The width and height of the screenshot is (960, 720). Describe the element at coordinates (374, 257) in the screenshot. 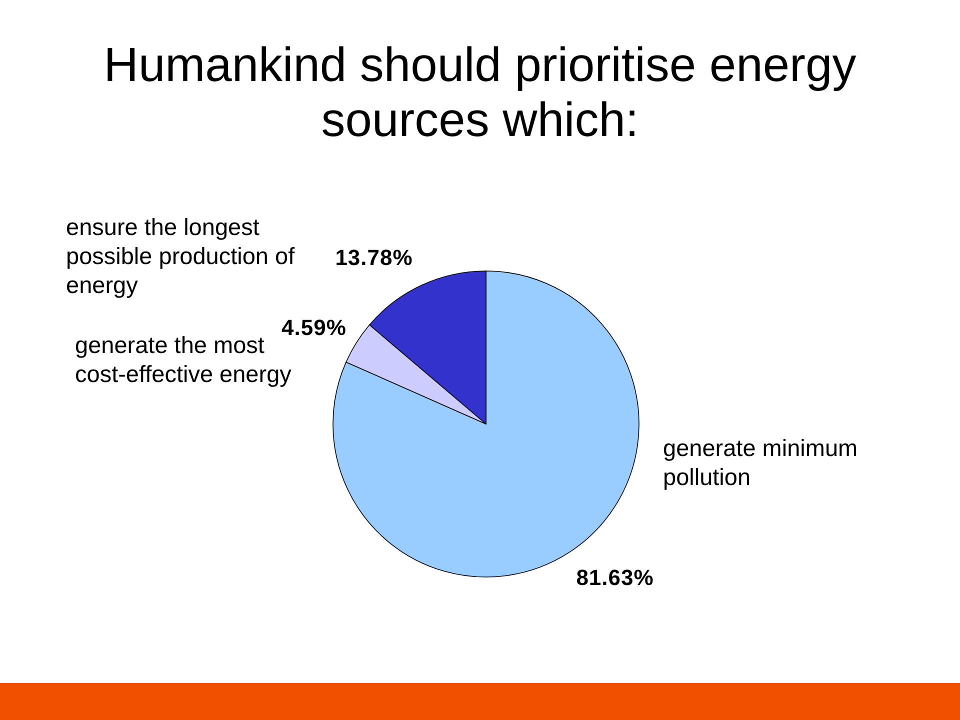

I see `data-label: 13.78%` at that location.